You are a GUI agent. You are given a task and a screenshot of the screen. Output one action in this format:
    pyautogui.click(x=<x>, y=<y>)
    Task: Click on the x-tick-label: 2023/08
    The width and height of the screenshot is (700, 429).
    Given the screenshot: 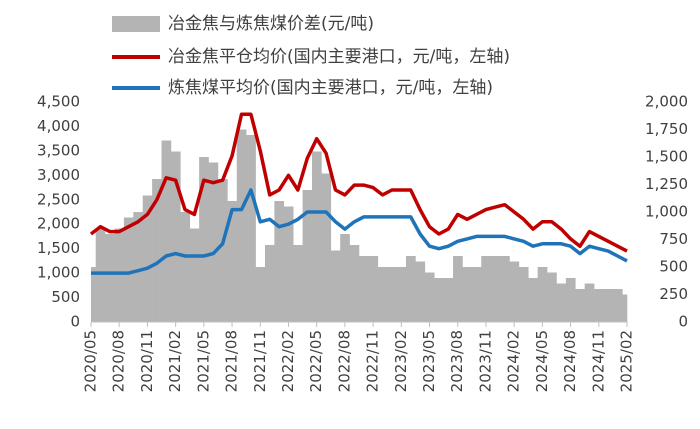 What is the action you would take?
    pyautogui.click(x=457, y=361)
    